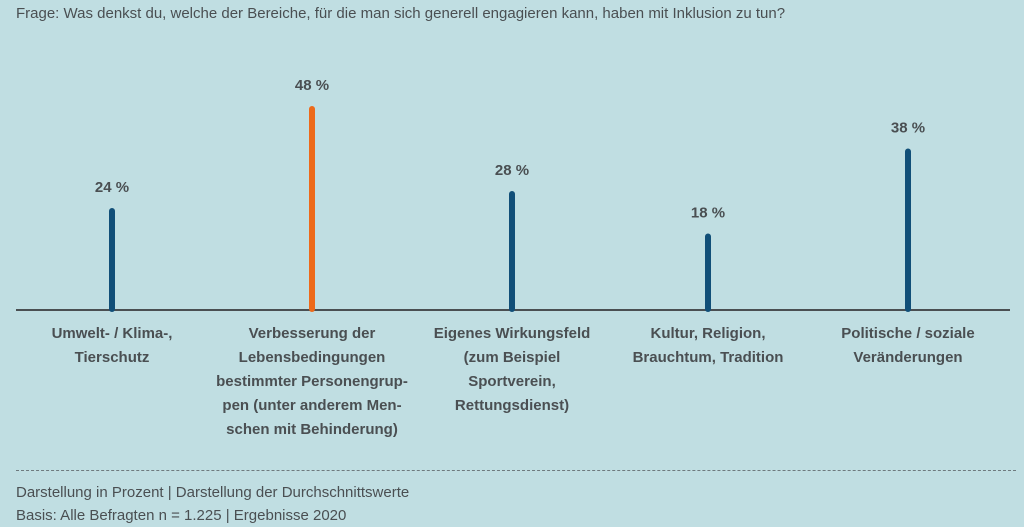  Describe the element at coordinates (512, 357) in the screenshot. I see `category-label-line: (zum Beispiel` at that location.